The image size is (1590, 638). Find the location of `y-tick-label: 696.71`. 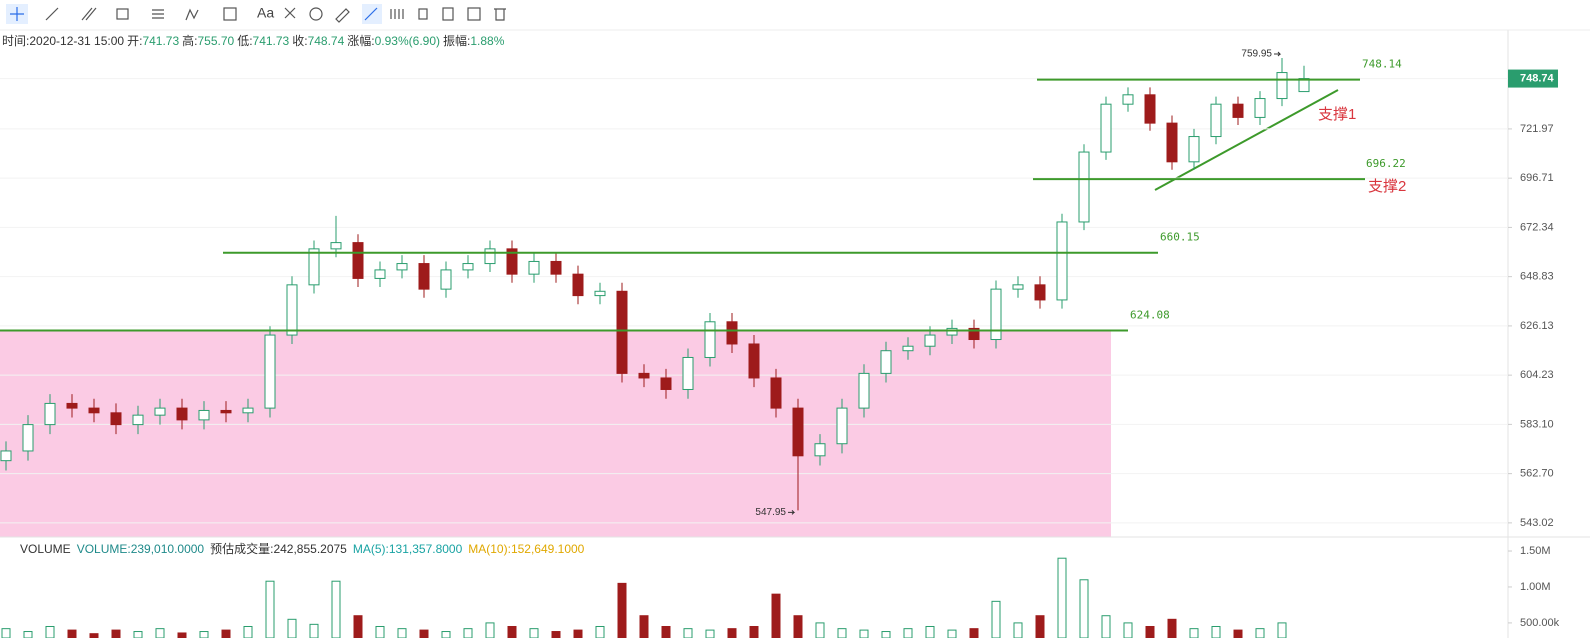

y-tick-label: 696.71 is located at coordinates (1537, 178).